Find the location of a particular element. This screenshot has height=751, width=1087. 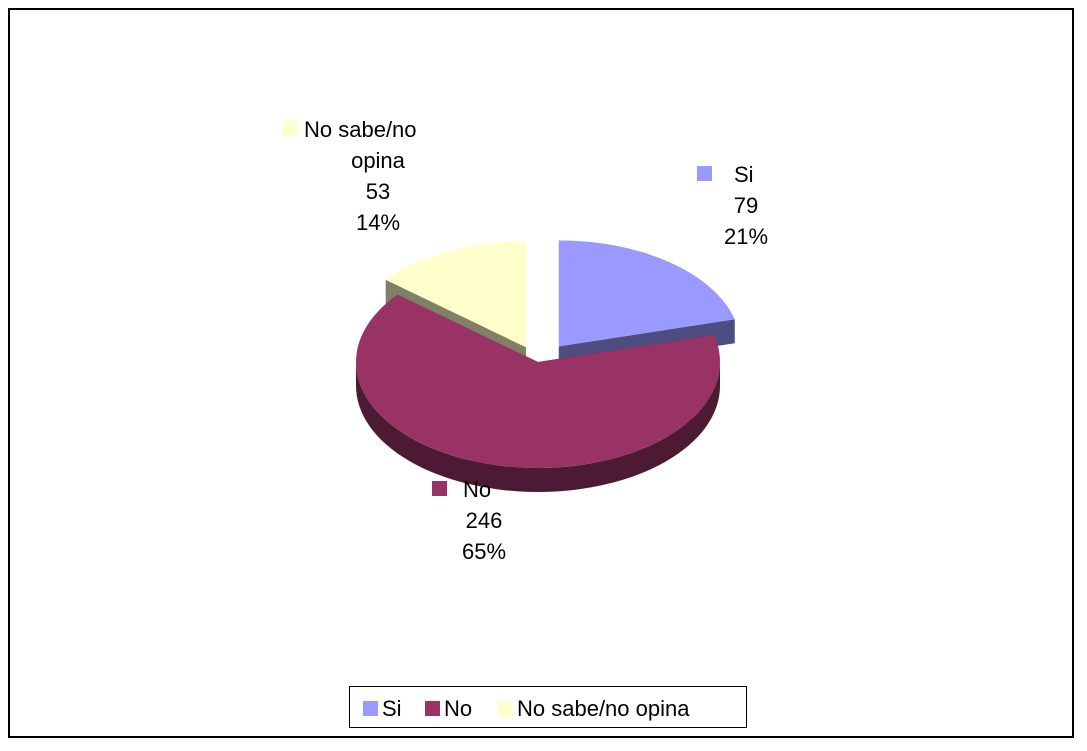

legend-label: Si is located at coordinates (392, 708).